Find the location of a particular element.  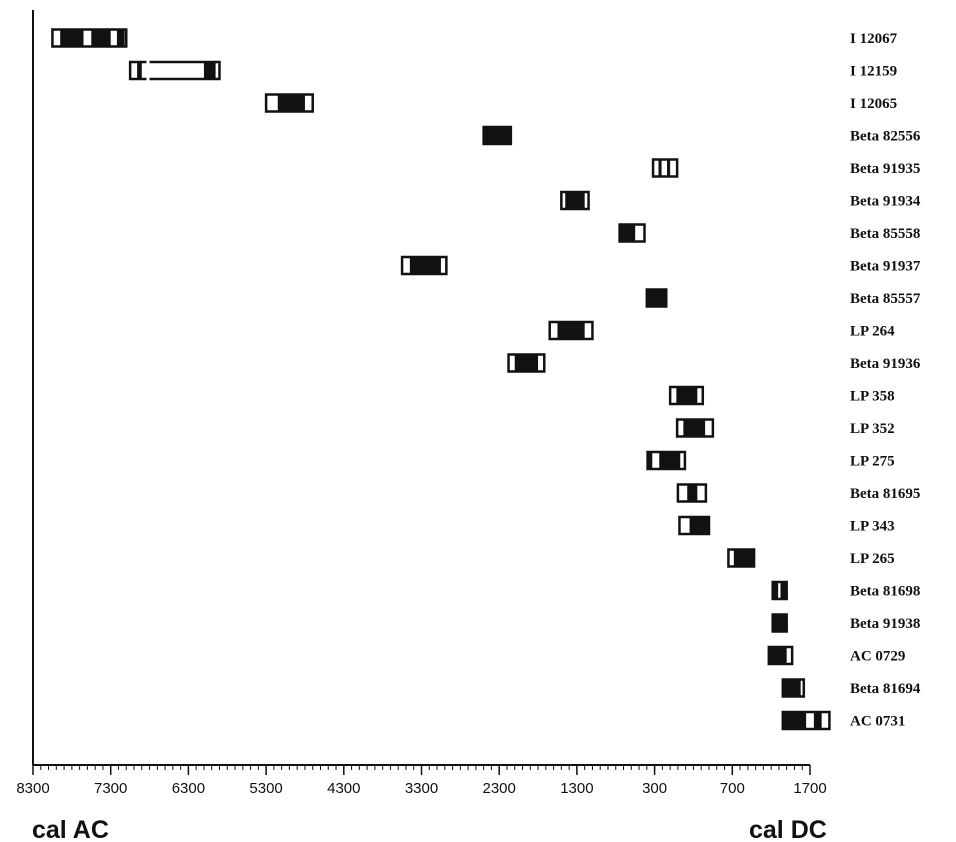

sample-label: LP 358 is located at coordinates (872, 397).